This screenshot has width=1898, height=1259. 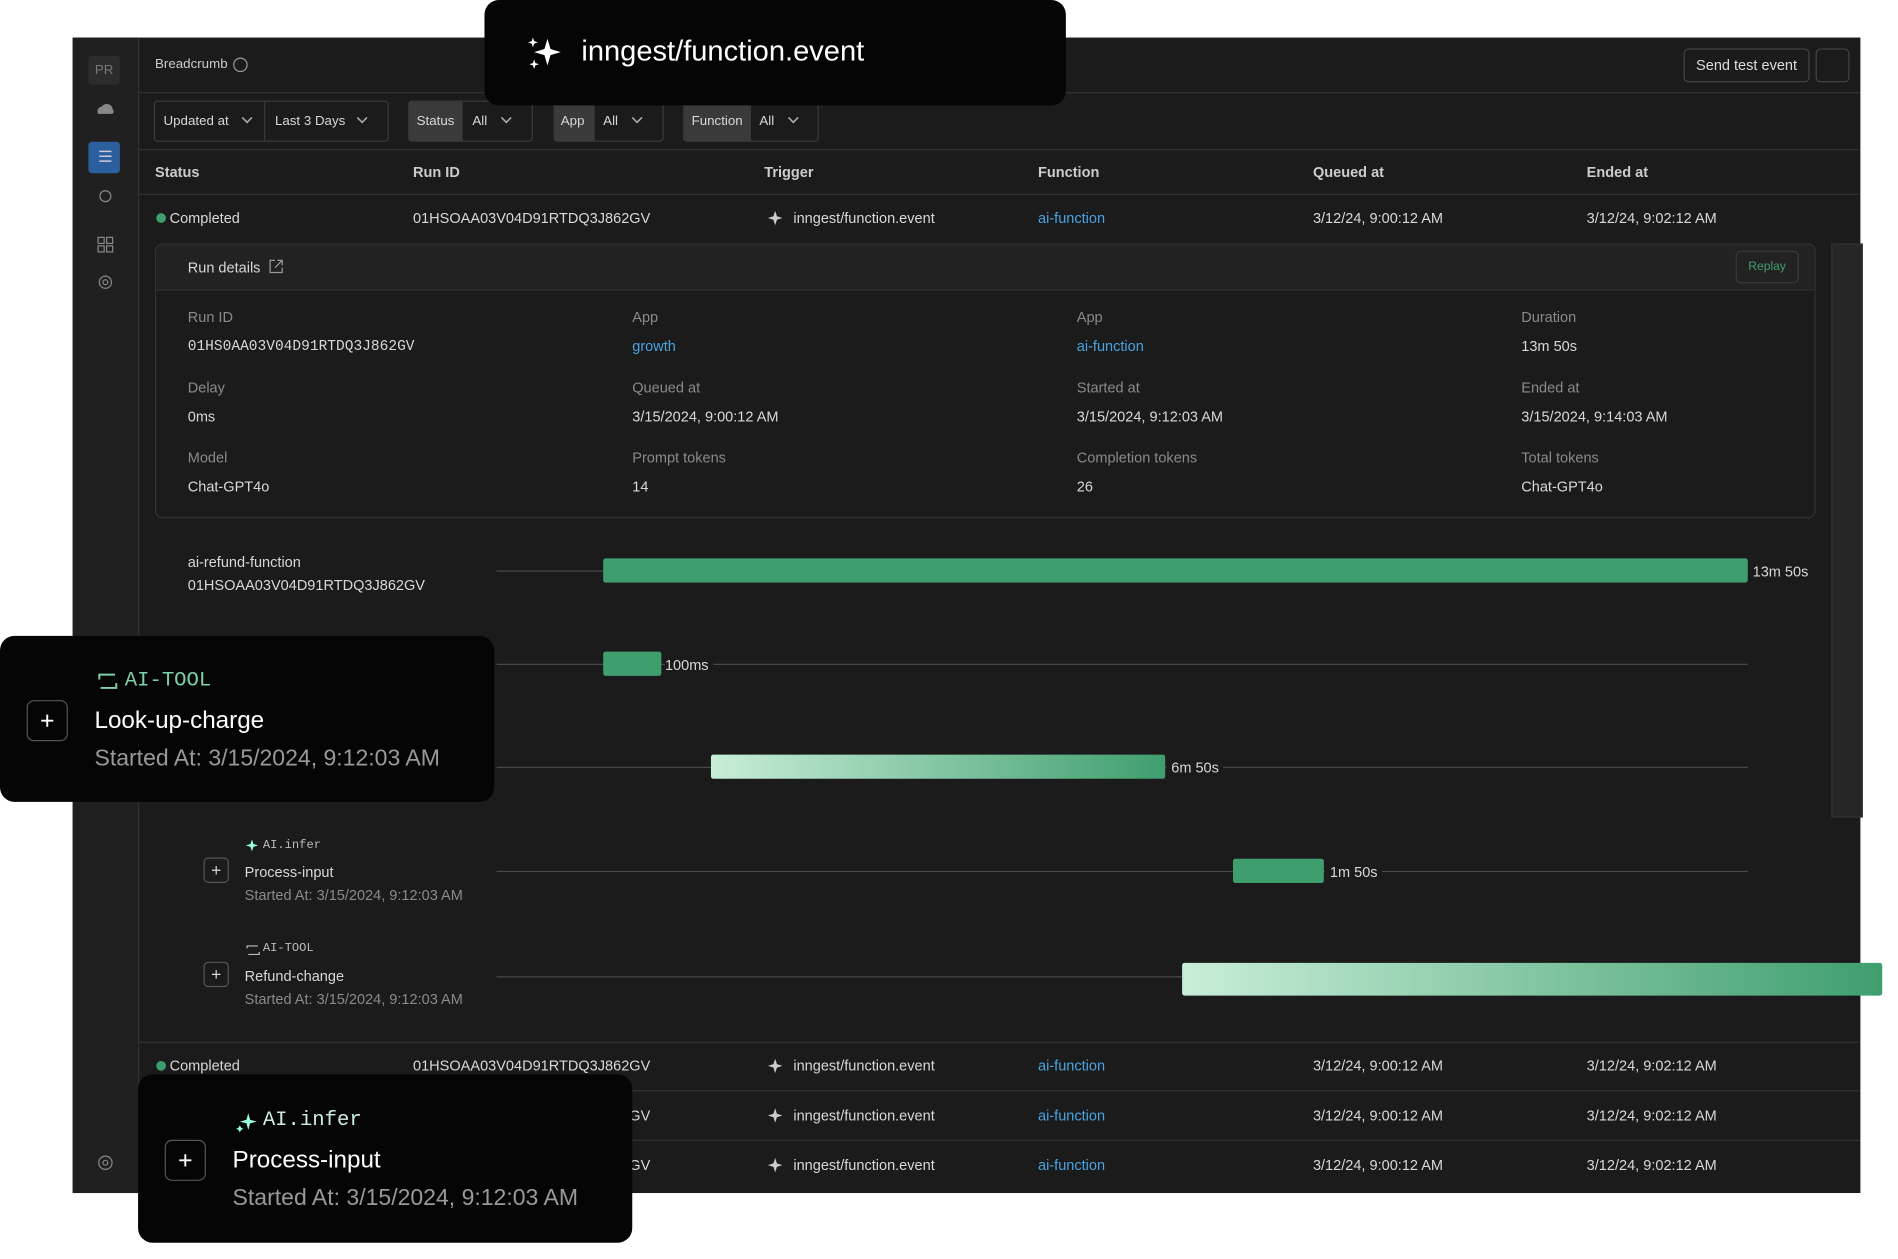 I want to click on callout-name: Process-input, so click(x=306, y=1160).